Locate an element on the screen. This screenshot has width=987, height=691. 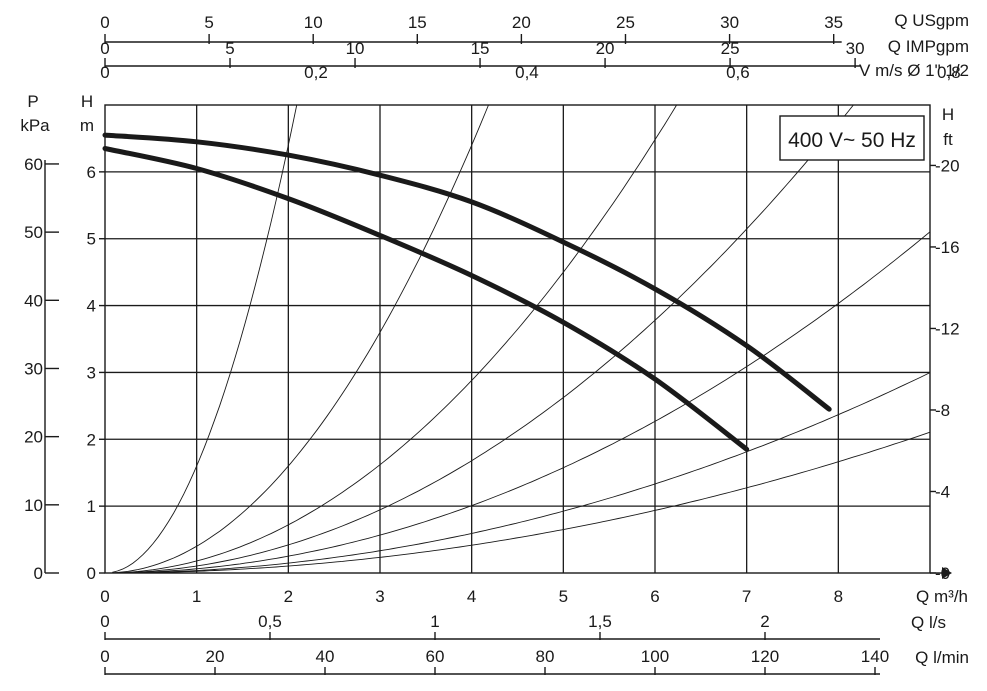
y-axis-m-unit-bottom: m is located at coordinates (87, 125).